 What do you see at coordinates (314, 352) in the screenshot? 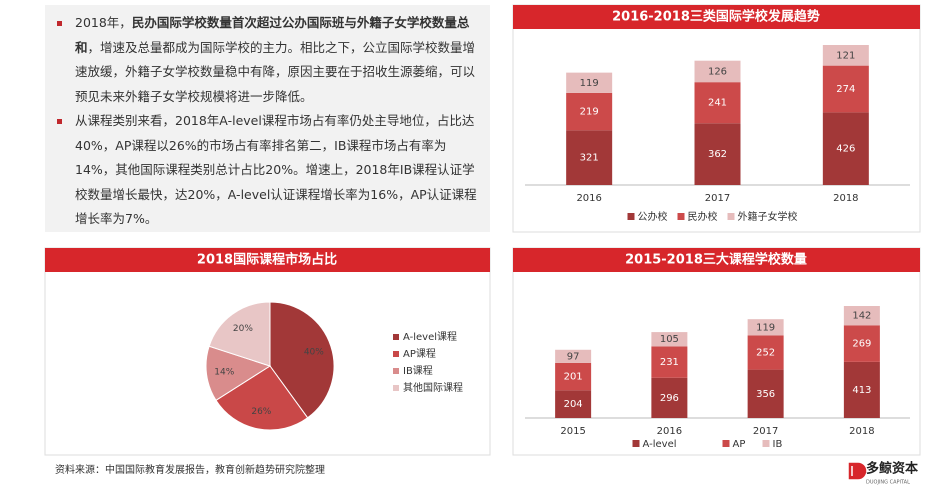
I see `data-label: 40%` at bounding box center [314, 352].